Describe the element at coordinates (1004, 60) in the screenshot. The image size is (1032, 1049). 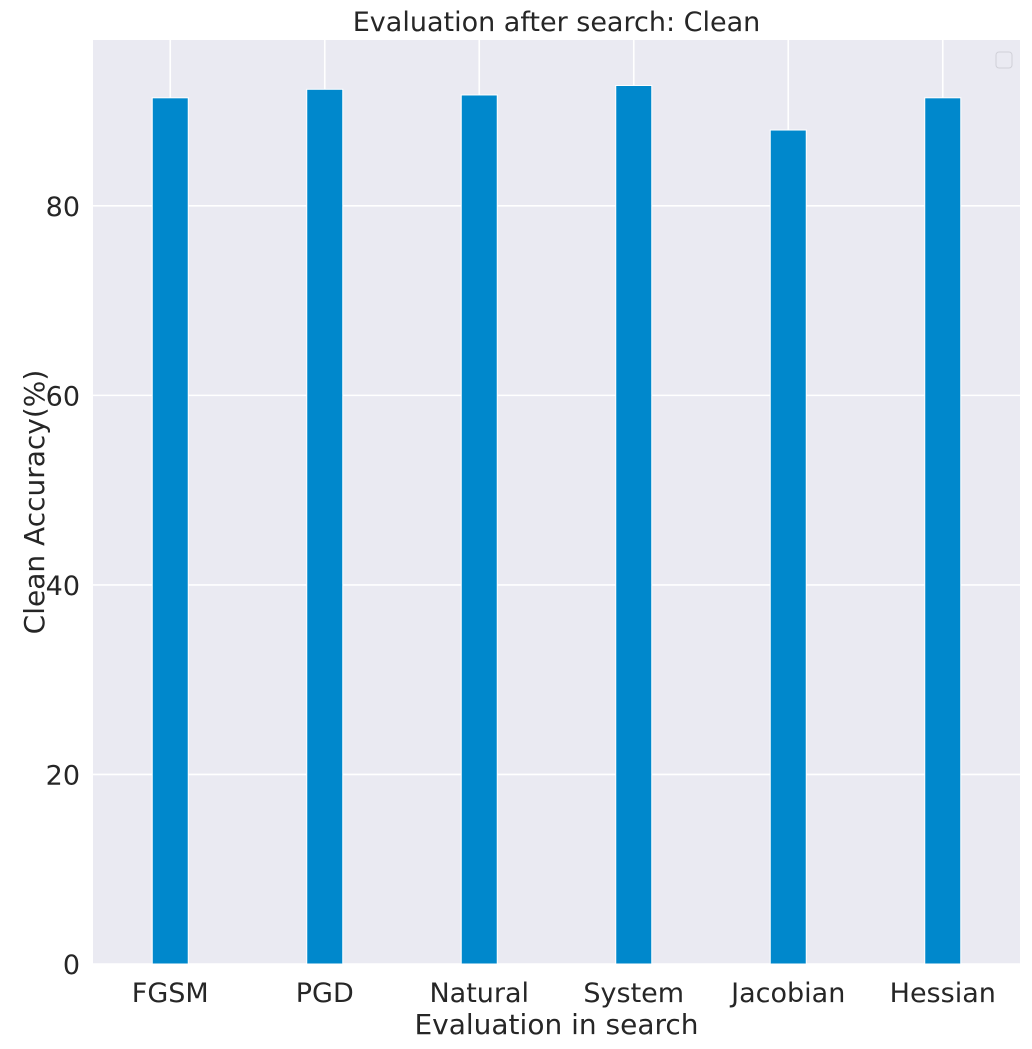
I see `legend` at that location.